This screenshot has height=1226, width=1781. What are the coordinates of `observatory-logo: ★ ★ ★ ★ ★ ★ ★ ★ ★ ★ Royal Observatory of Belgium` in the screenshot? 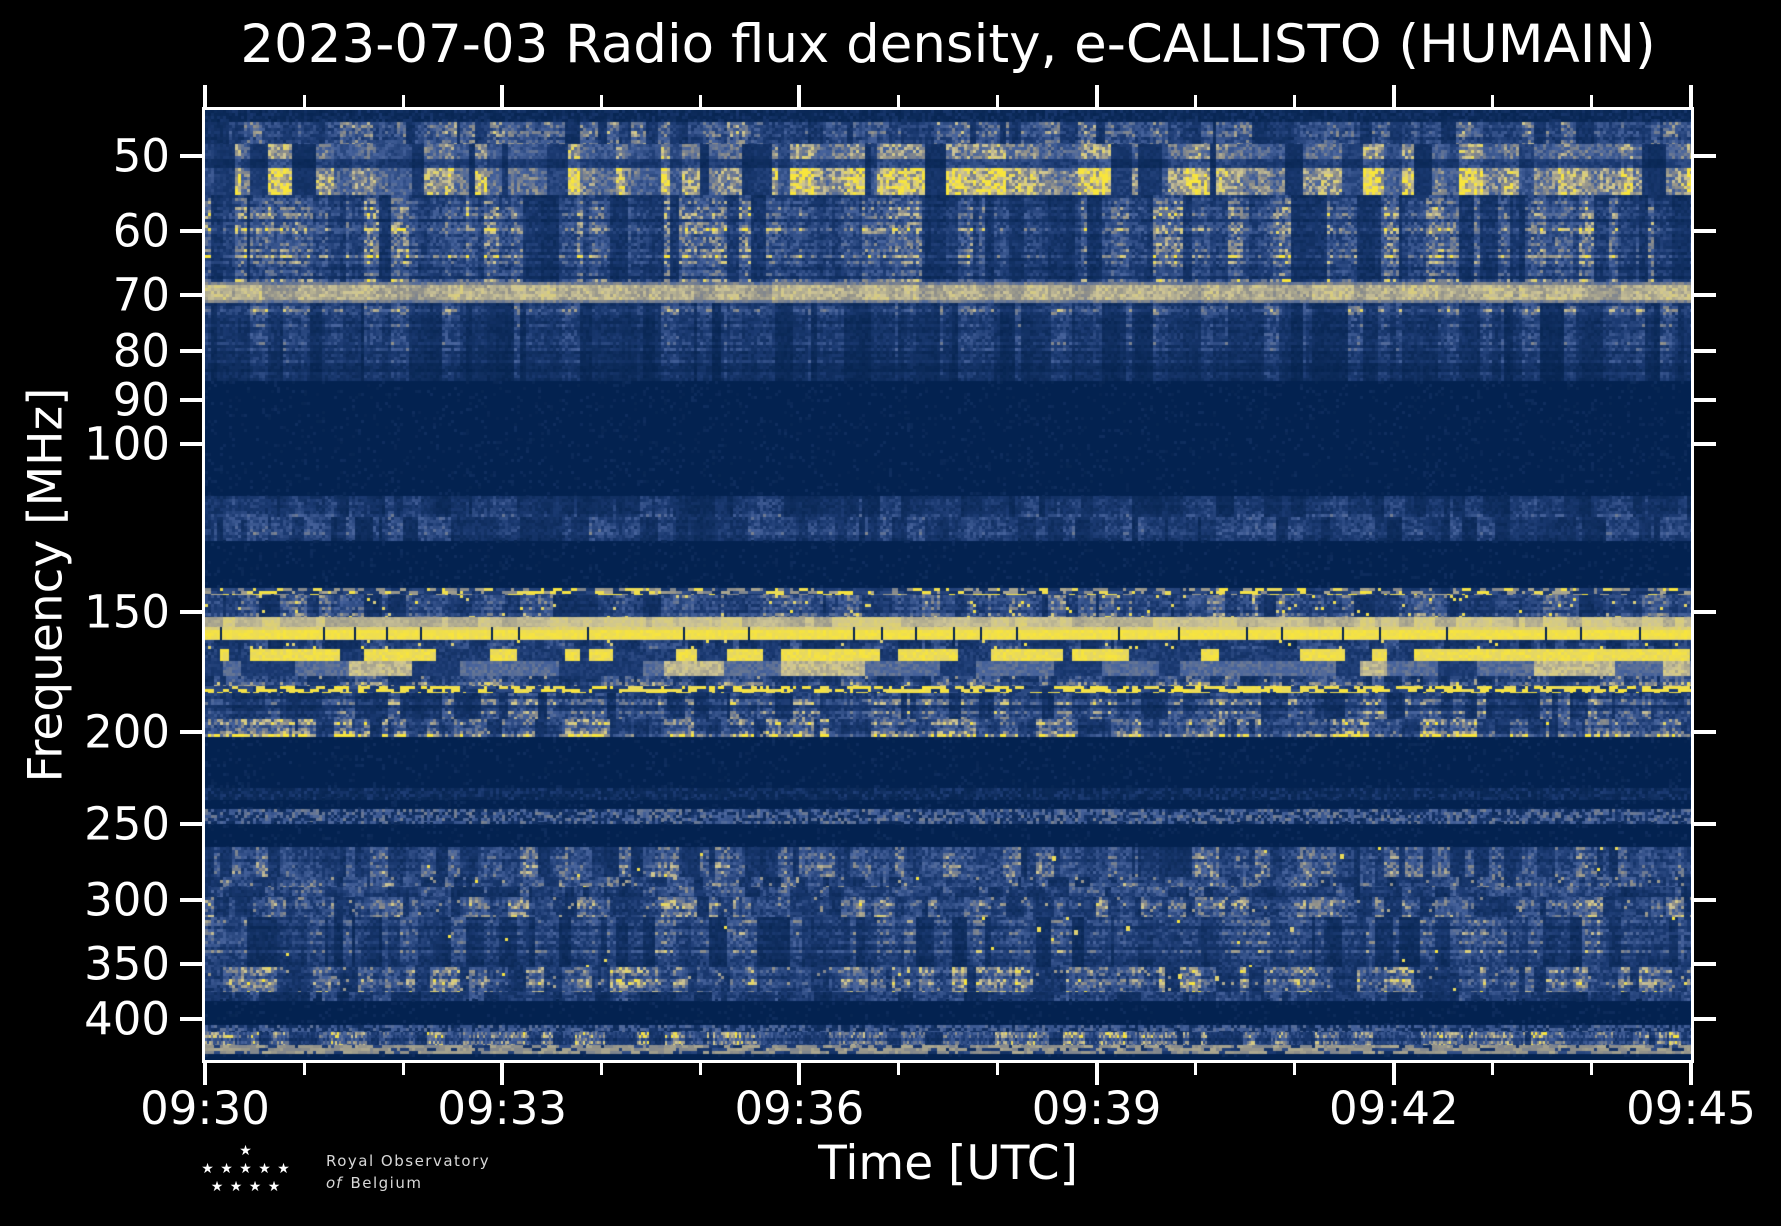 It's located at (336, 1169).